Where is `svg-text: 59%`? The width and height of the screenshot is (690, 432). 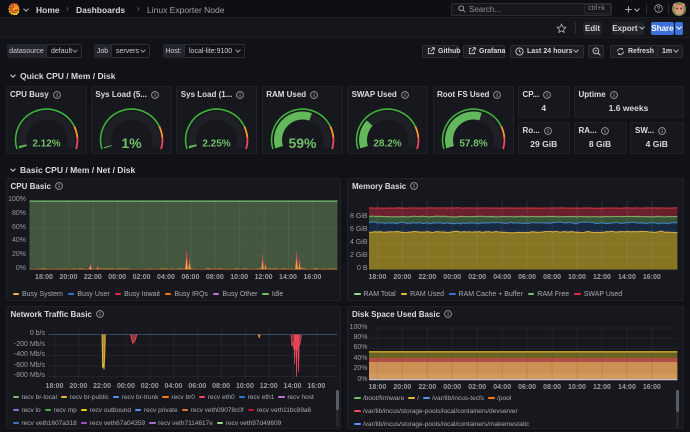
svg-text: 59% is located at coordinates (302, 143).